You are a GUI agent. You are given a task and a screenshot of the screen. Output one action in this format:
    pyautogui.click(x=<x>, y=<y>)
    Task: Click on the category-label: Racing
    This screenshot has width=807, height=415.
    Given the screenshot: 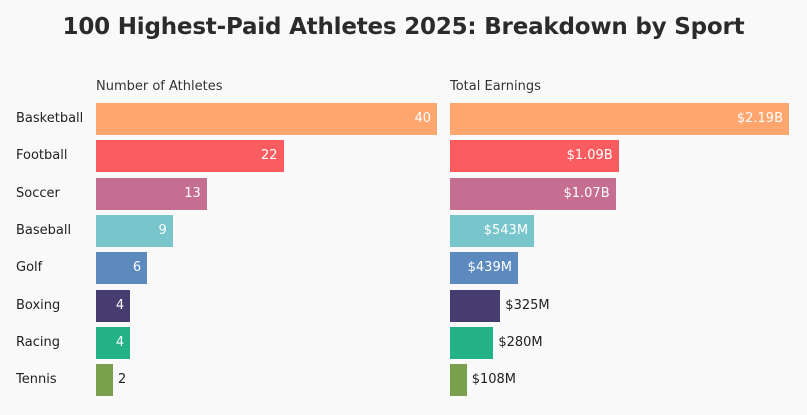 What is the action you would take?
    pyautogui.click(x=38, y=342)
    